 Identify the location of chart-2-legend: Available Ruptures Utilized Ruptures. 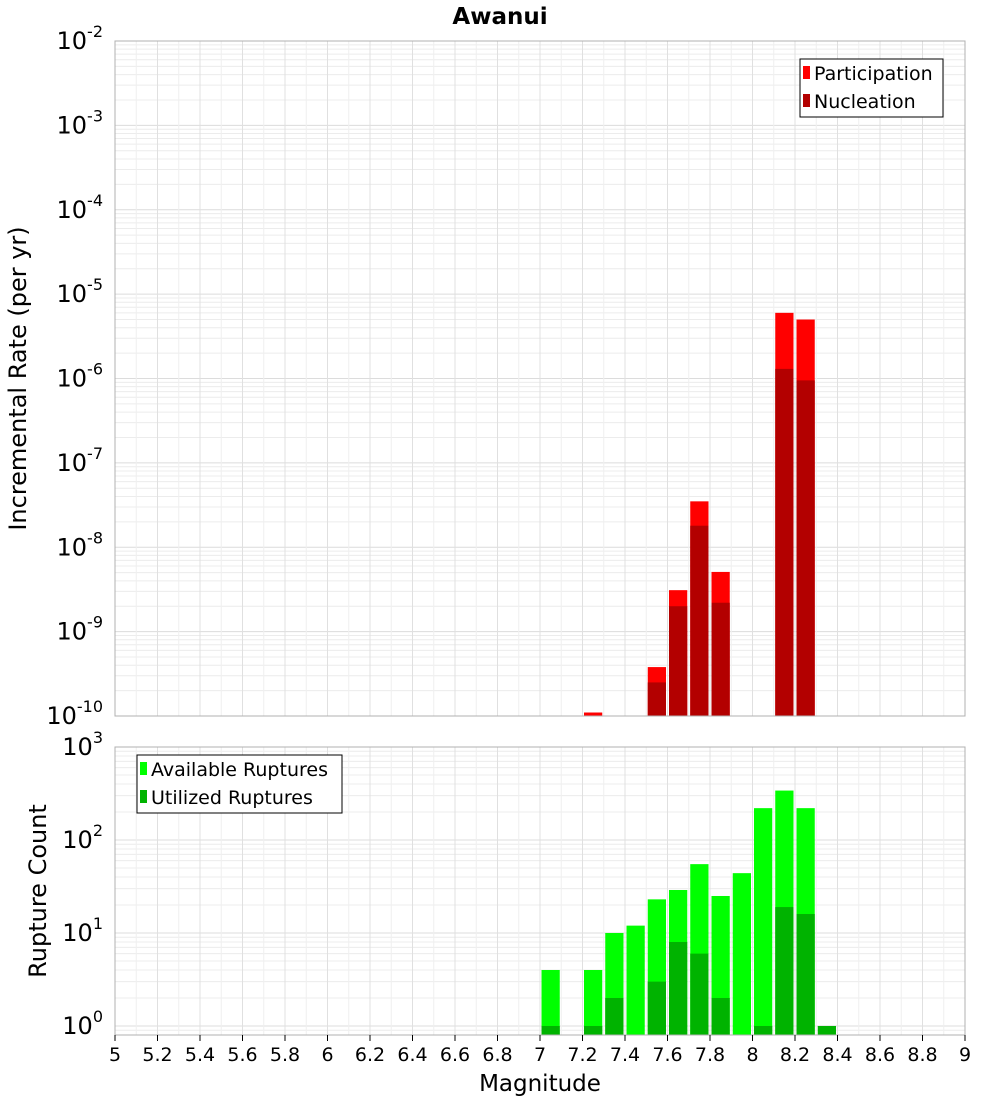
(239, 784).